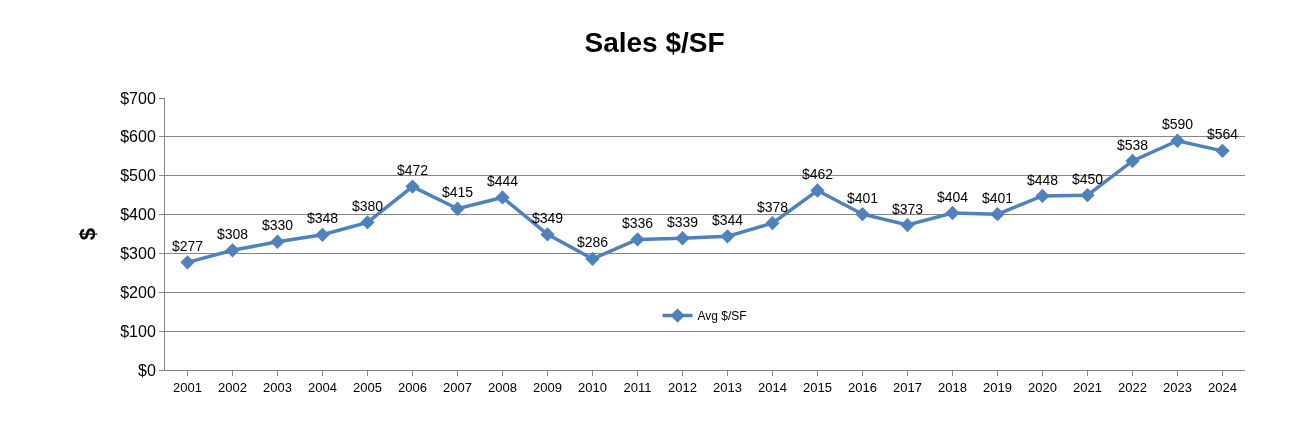 Image resolution: width=1309 pixels, height=421 pixels. What do you see at coordinates (862, 387) in the screenshot?
I see `x-tick-label: 2016` at bounding box center [862, 387].